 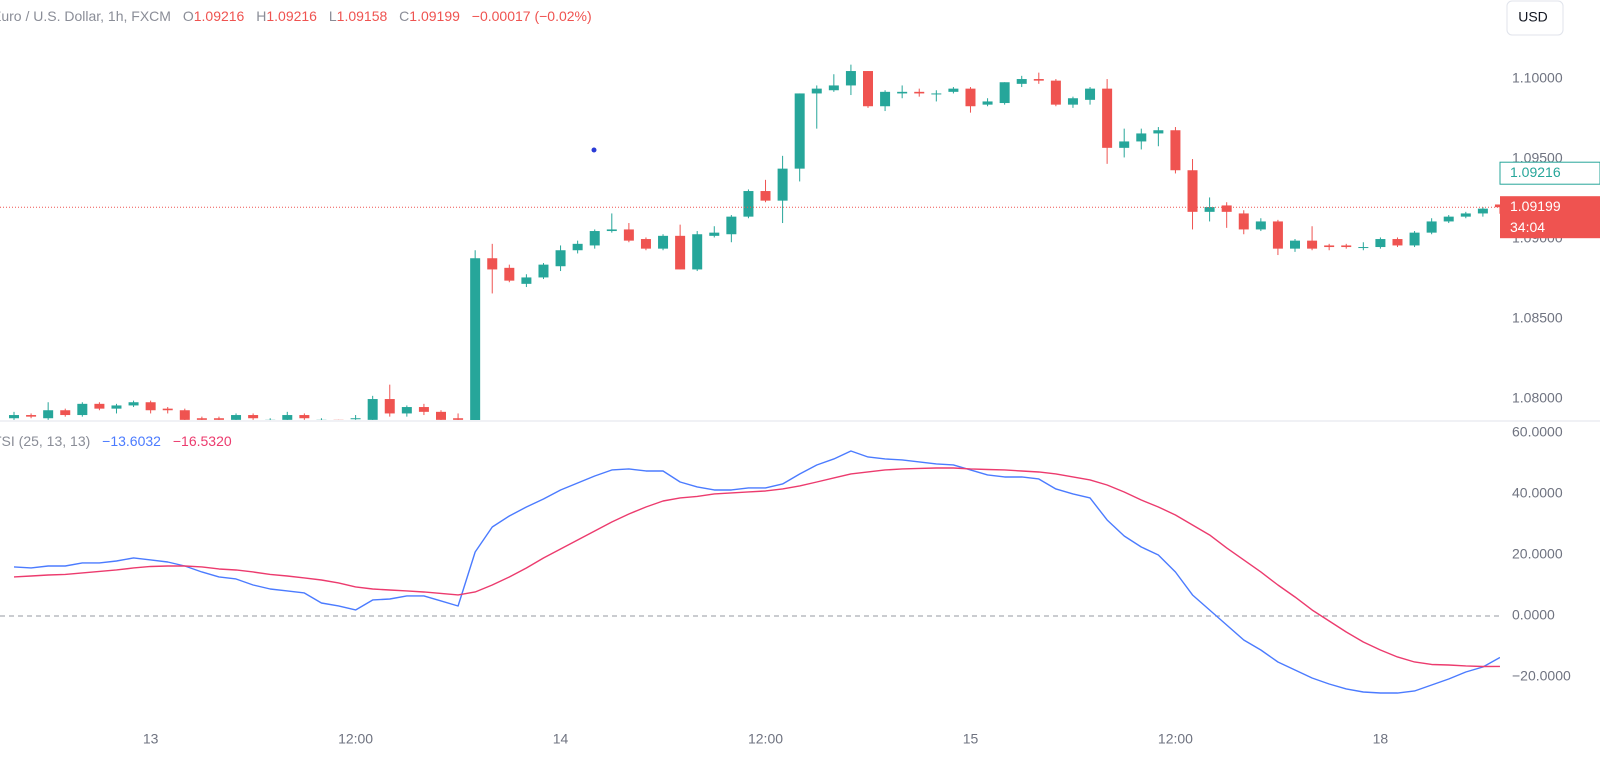 I want to click on legend-value: −16.5320, so click(x=202, y=441).